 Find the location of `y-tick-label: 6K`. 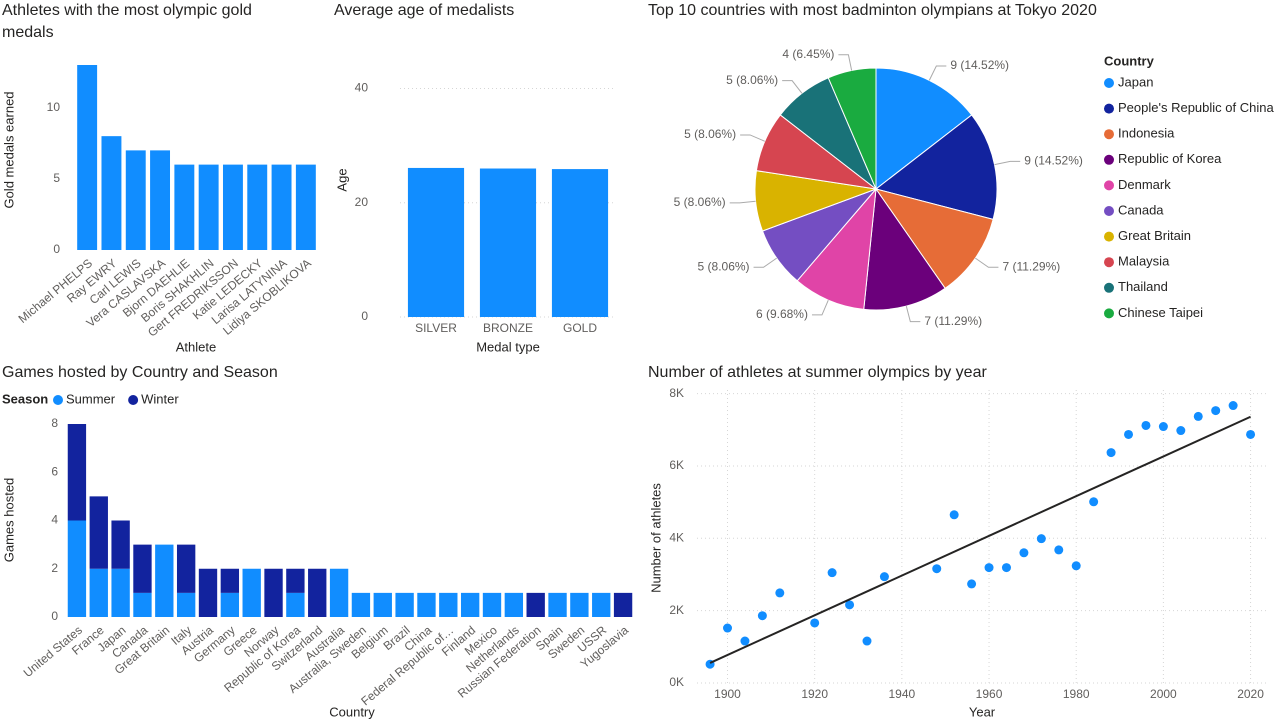

y-tick-label: 6K is located at coordinates (676, 465).